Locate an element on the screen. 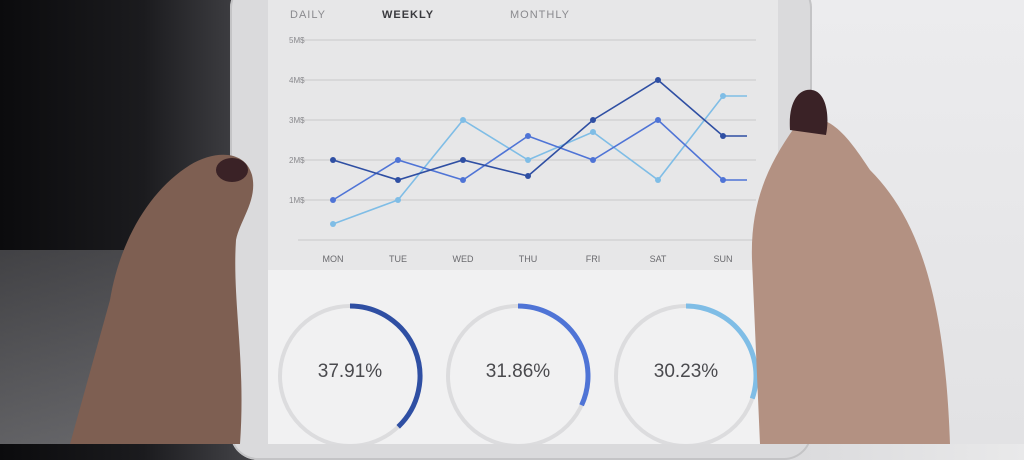 The image size is (1024, 460). donut-chart-3: 30.23% is located at coordinates (686, 370).